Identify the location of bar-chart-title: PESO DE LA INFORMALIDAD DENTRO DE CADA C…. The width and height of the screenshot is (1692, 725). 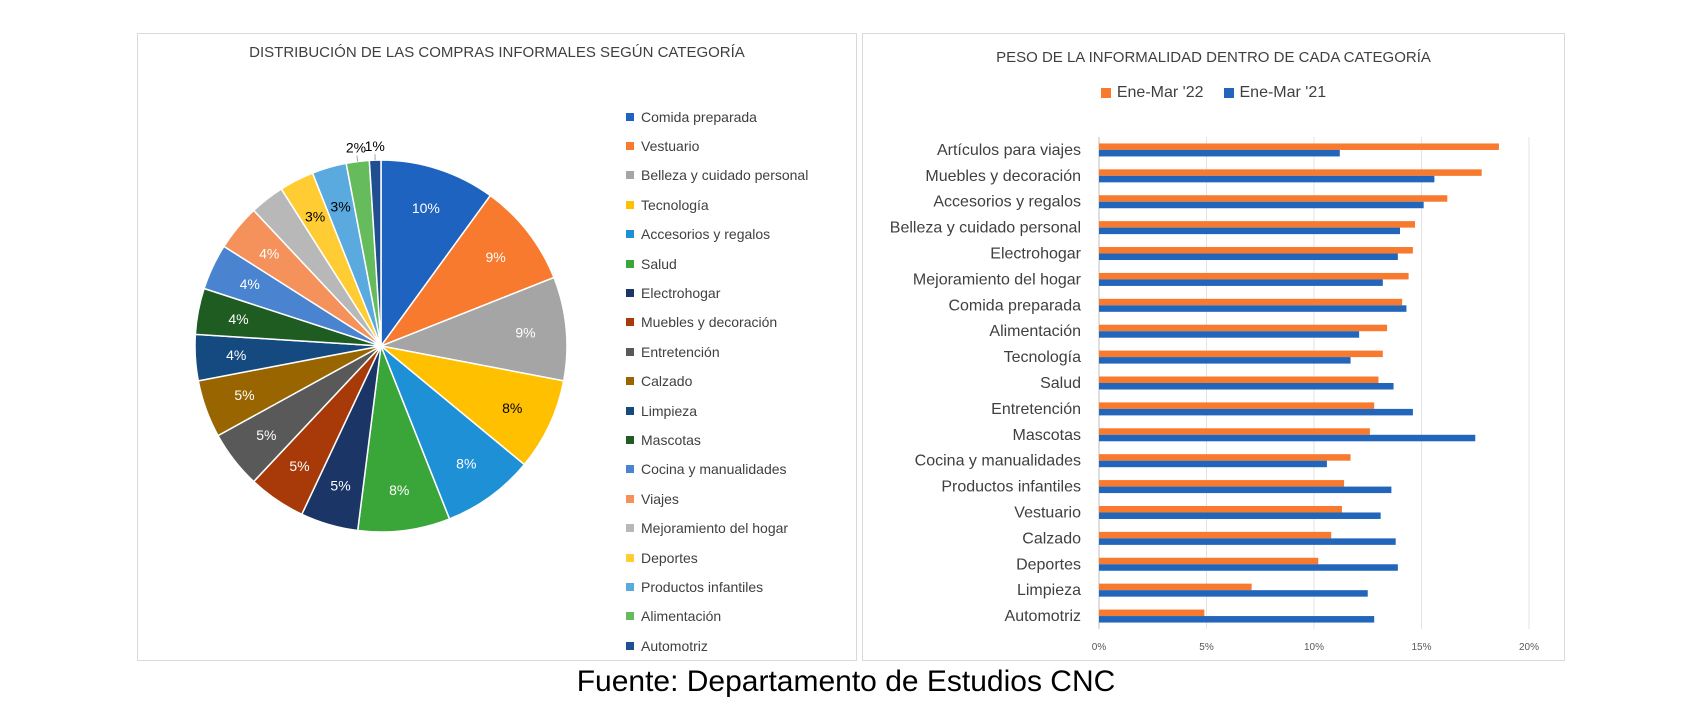
(1213, 57).